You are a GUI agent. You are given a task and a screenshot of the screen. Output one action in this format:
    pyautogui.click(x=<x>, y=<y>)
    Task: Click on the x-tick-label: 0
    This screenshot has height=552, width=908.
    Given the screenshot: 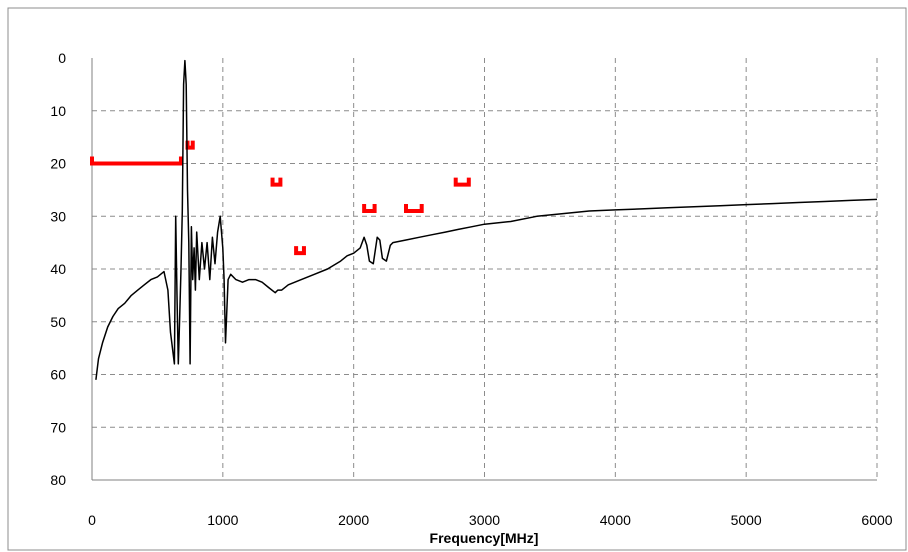 What is the action you would take?
    pyautogui.click(x=92, y=520)
    